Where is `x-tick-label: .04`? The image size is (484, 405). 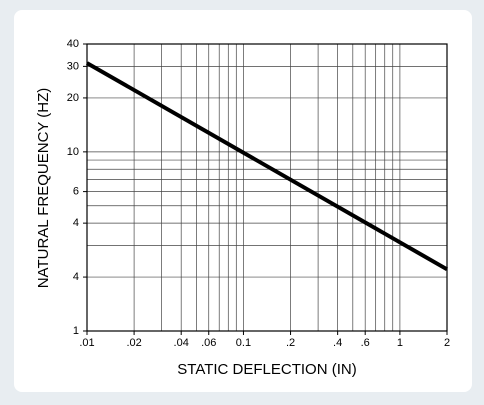
x-tick-label: .04 is located at coordinates (181, 343).